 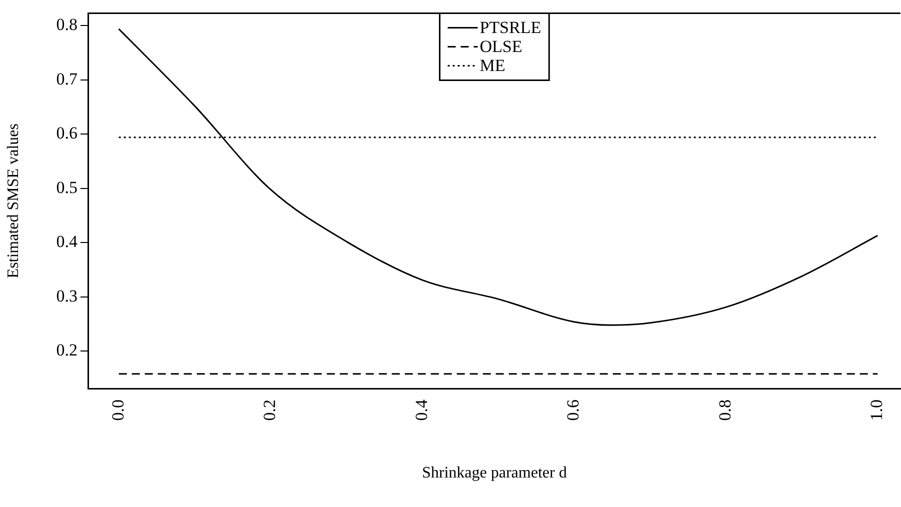 I want to click on y-tick-label: 0.5, so click(x=67, y=187).